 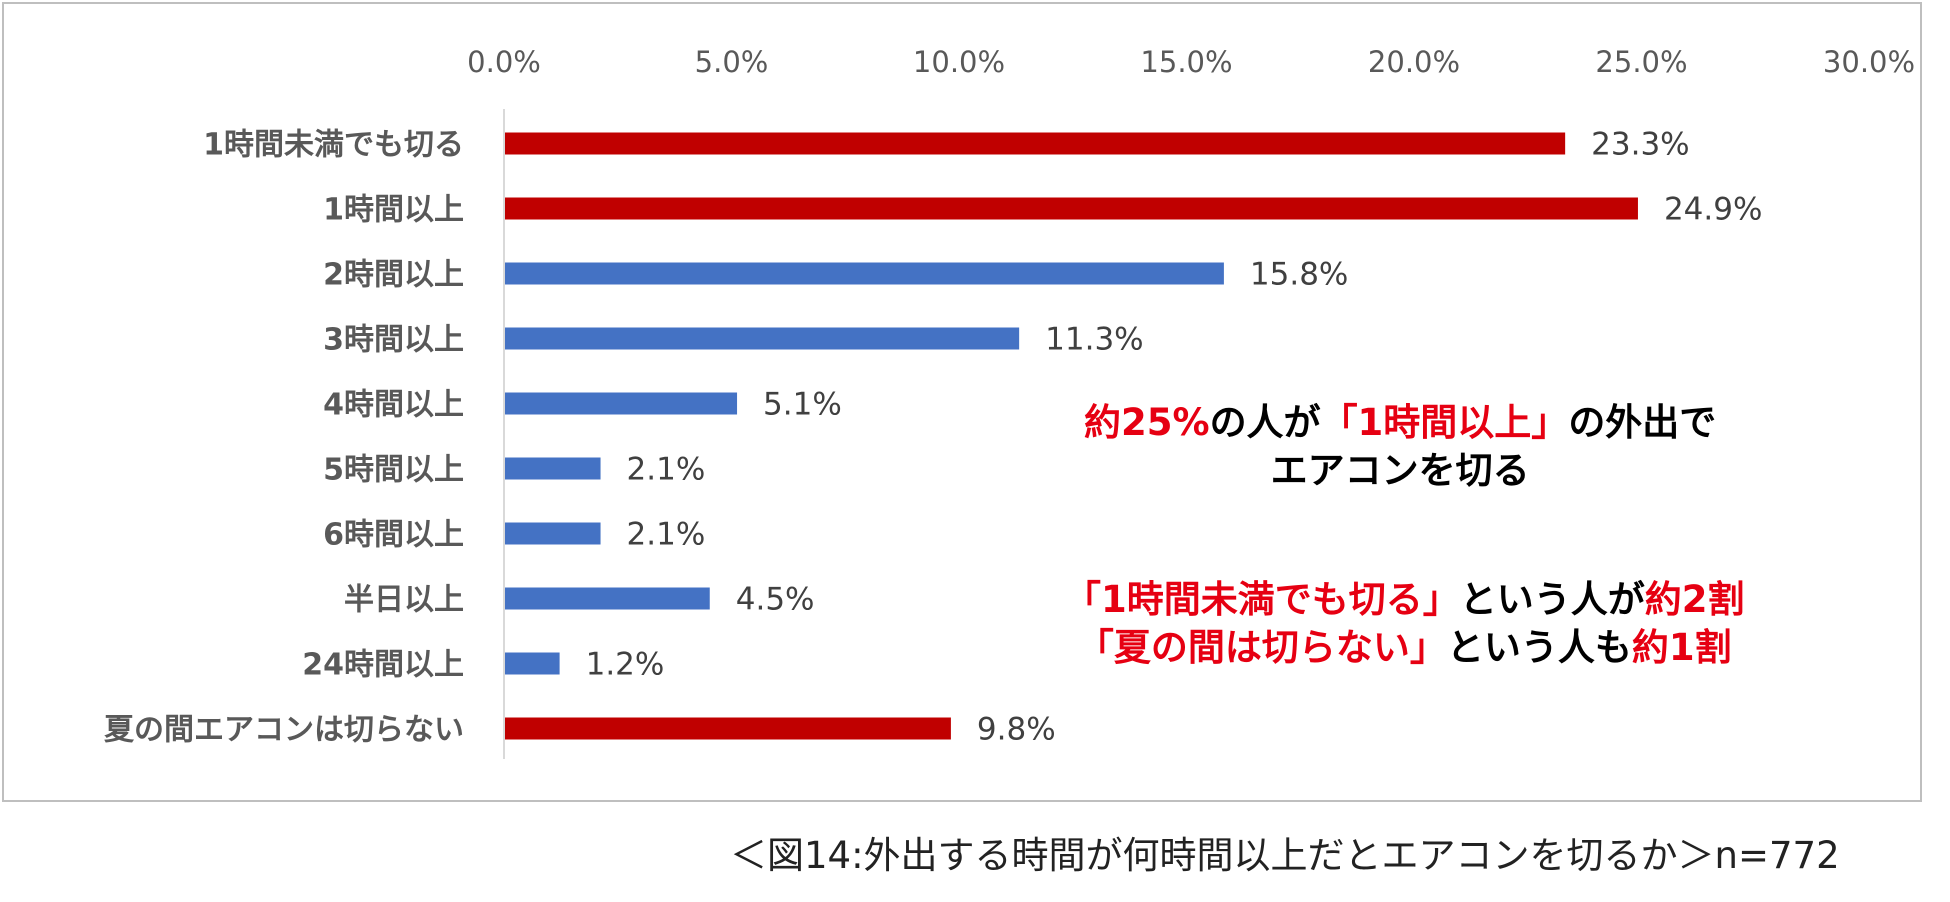 What do you see at coordinates (1285, 855) in the screenshot?
I see `figure-caption: ＜図14:外出する時間が何時間以上だとエアコンを切るか＞n=772` at bounding box center [1285, 855].